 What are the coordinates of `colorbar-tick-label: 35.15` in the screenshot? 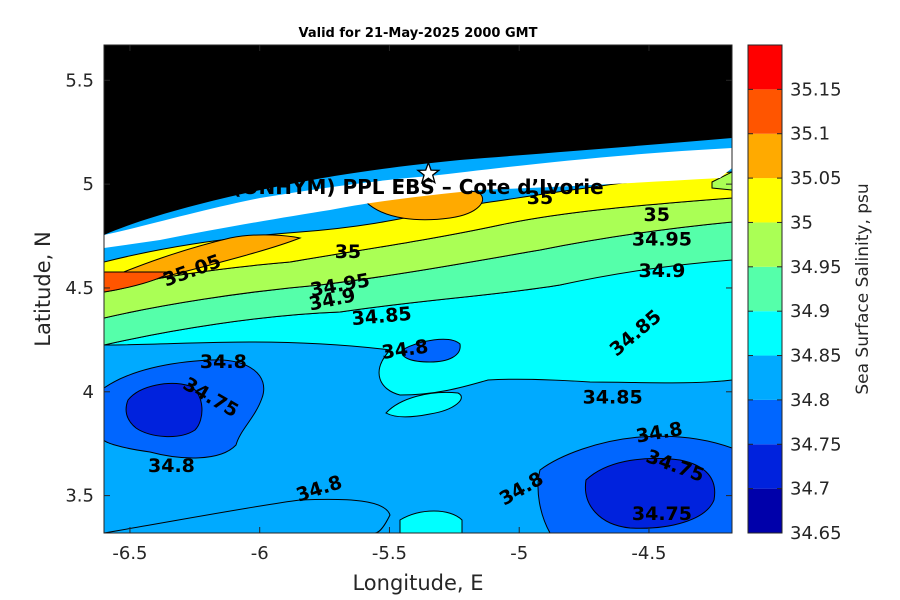 It's located at (816, 89).